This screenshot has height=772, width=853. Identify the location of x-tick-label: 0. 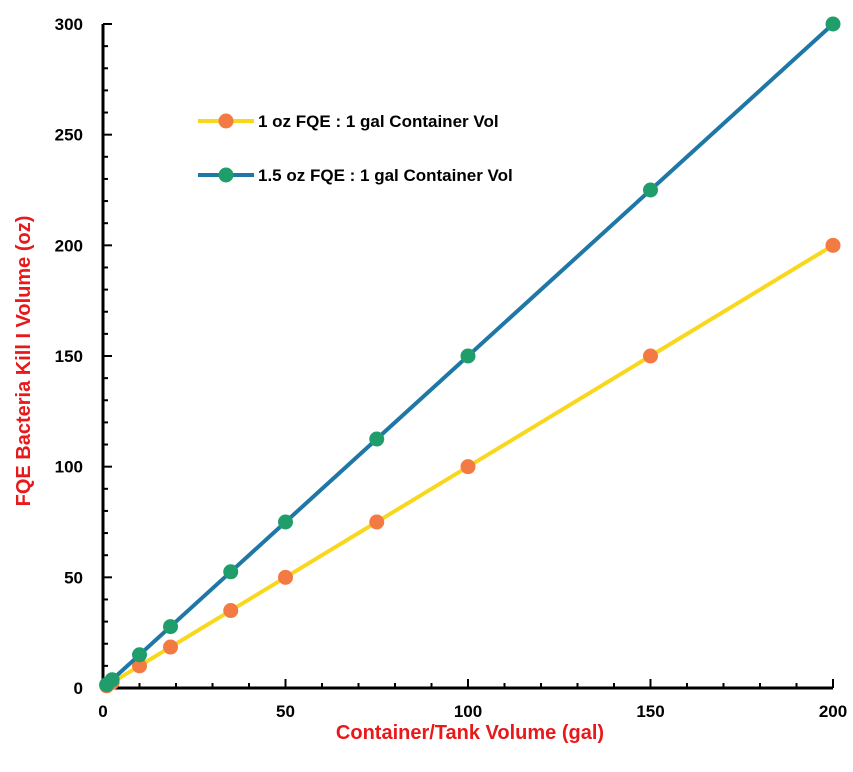
(102, 711).